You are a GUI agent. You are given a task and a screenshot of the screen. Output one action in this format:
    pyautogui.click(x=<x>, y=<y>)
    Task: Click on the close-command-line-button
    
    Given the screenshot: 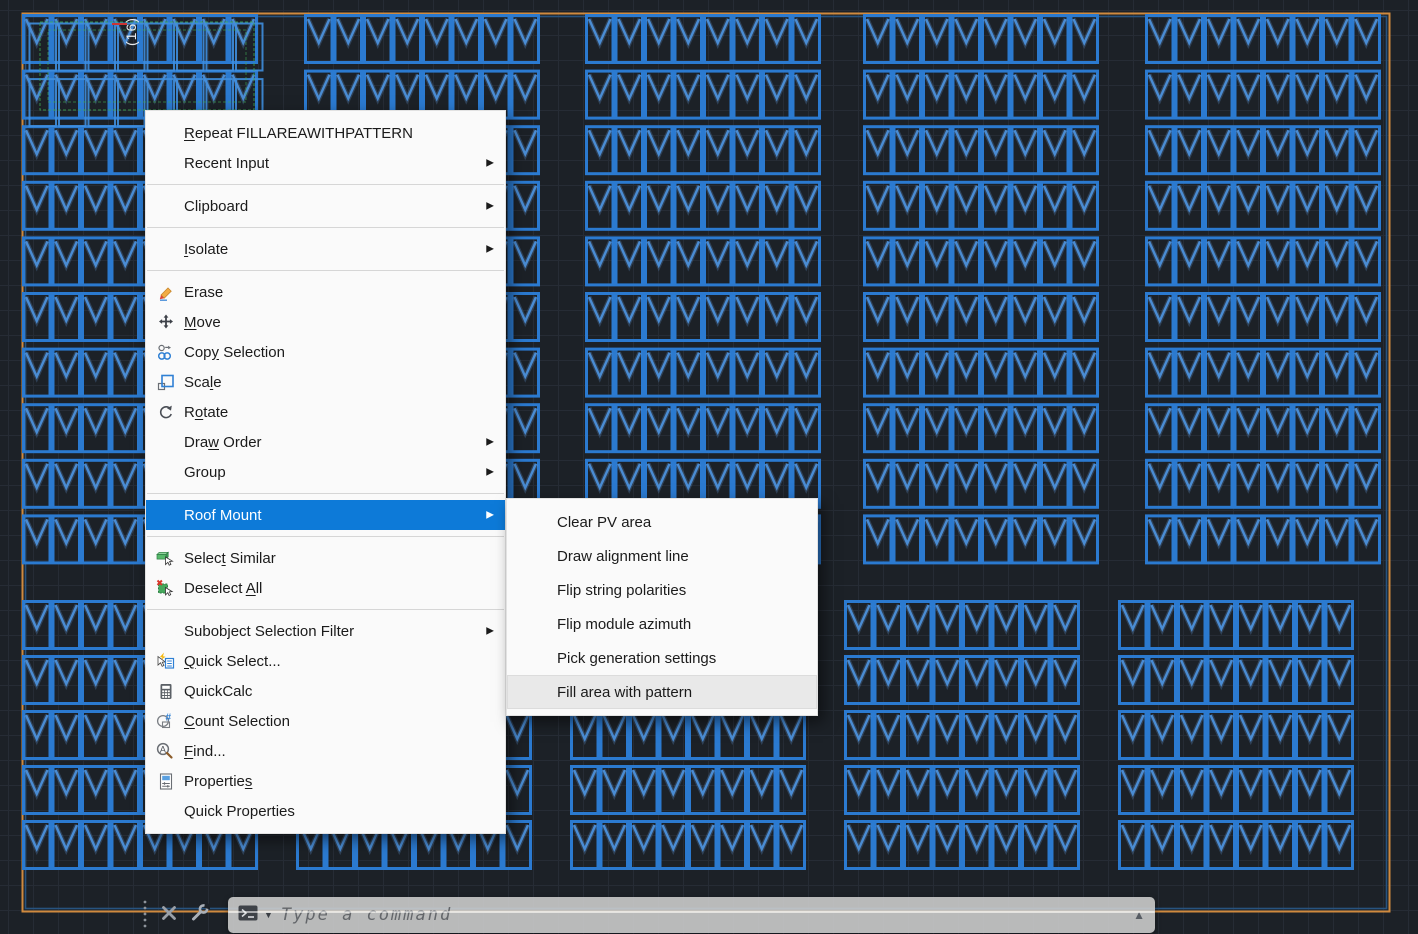 What is the action you would take?
    pyautogui.click(x=169, y=915)
    